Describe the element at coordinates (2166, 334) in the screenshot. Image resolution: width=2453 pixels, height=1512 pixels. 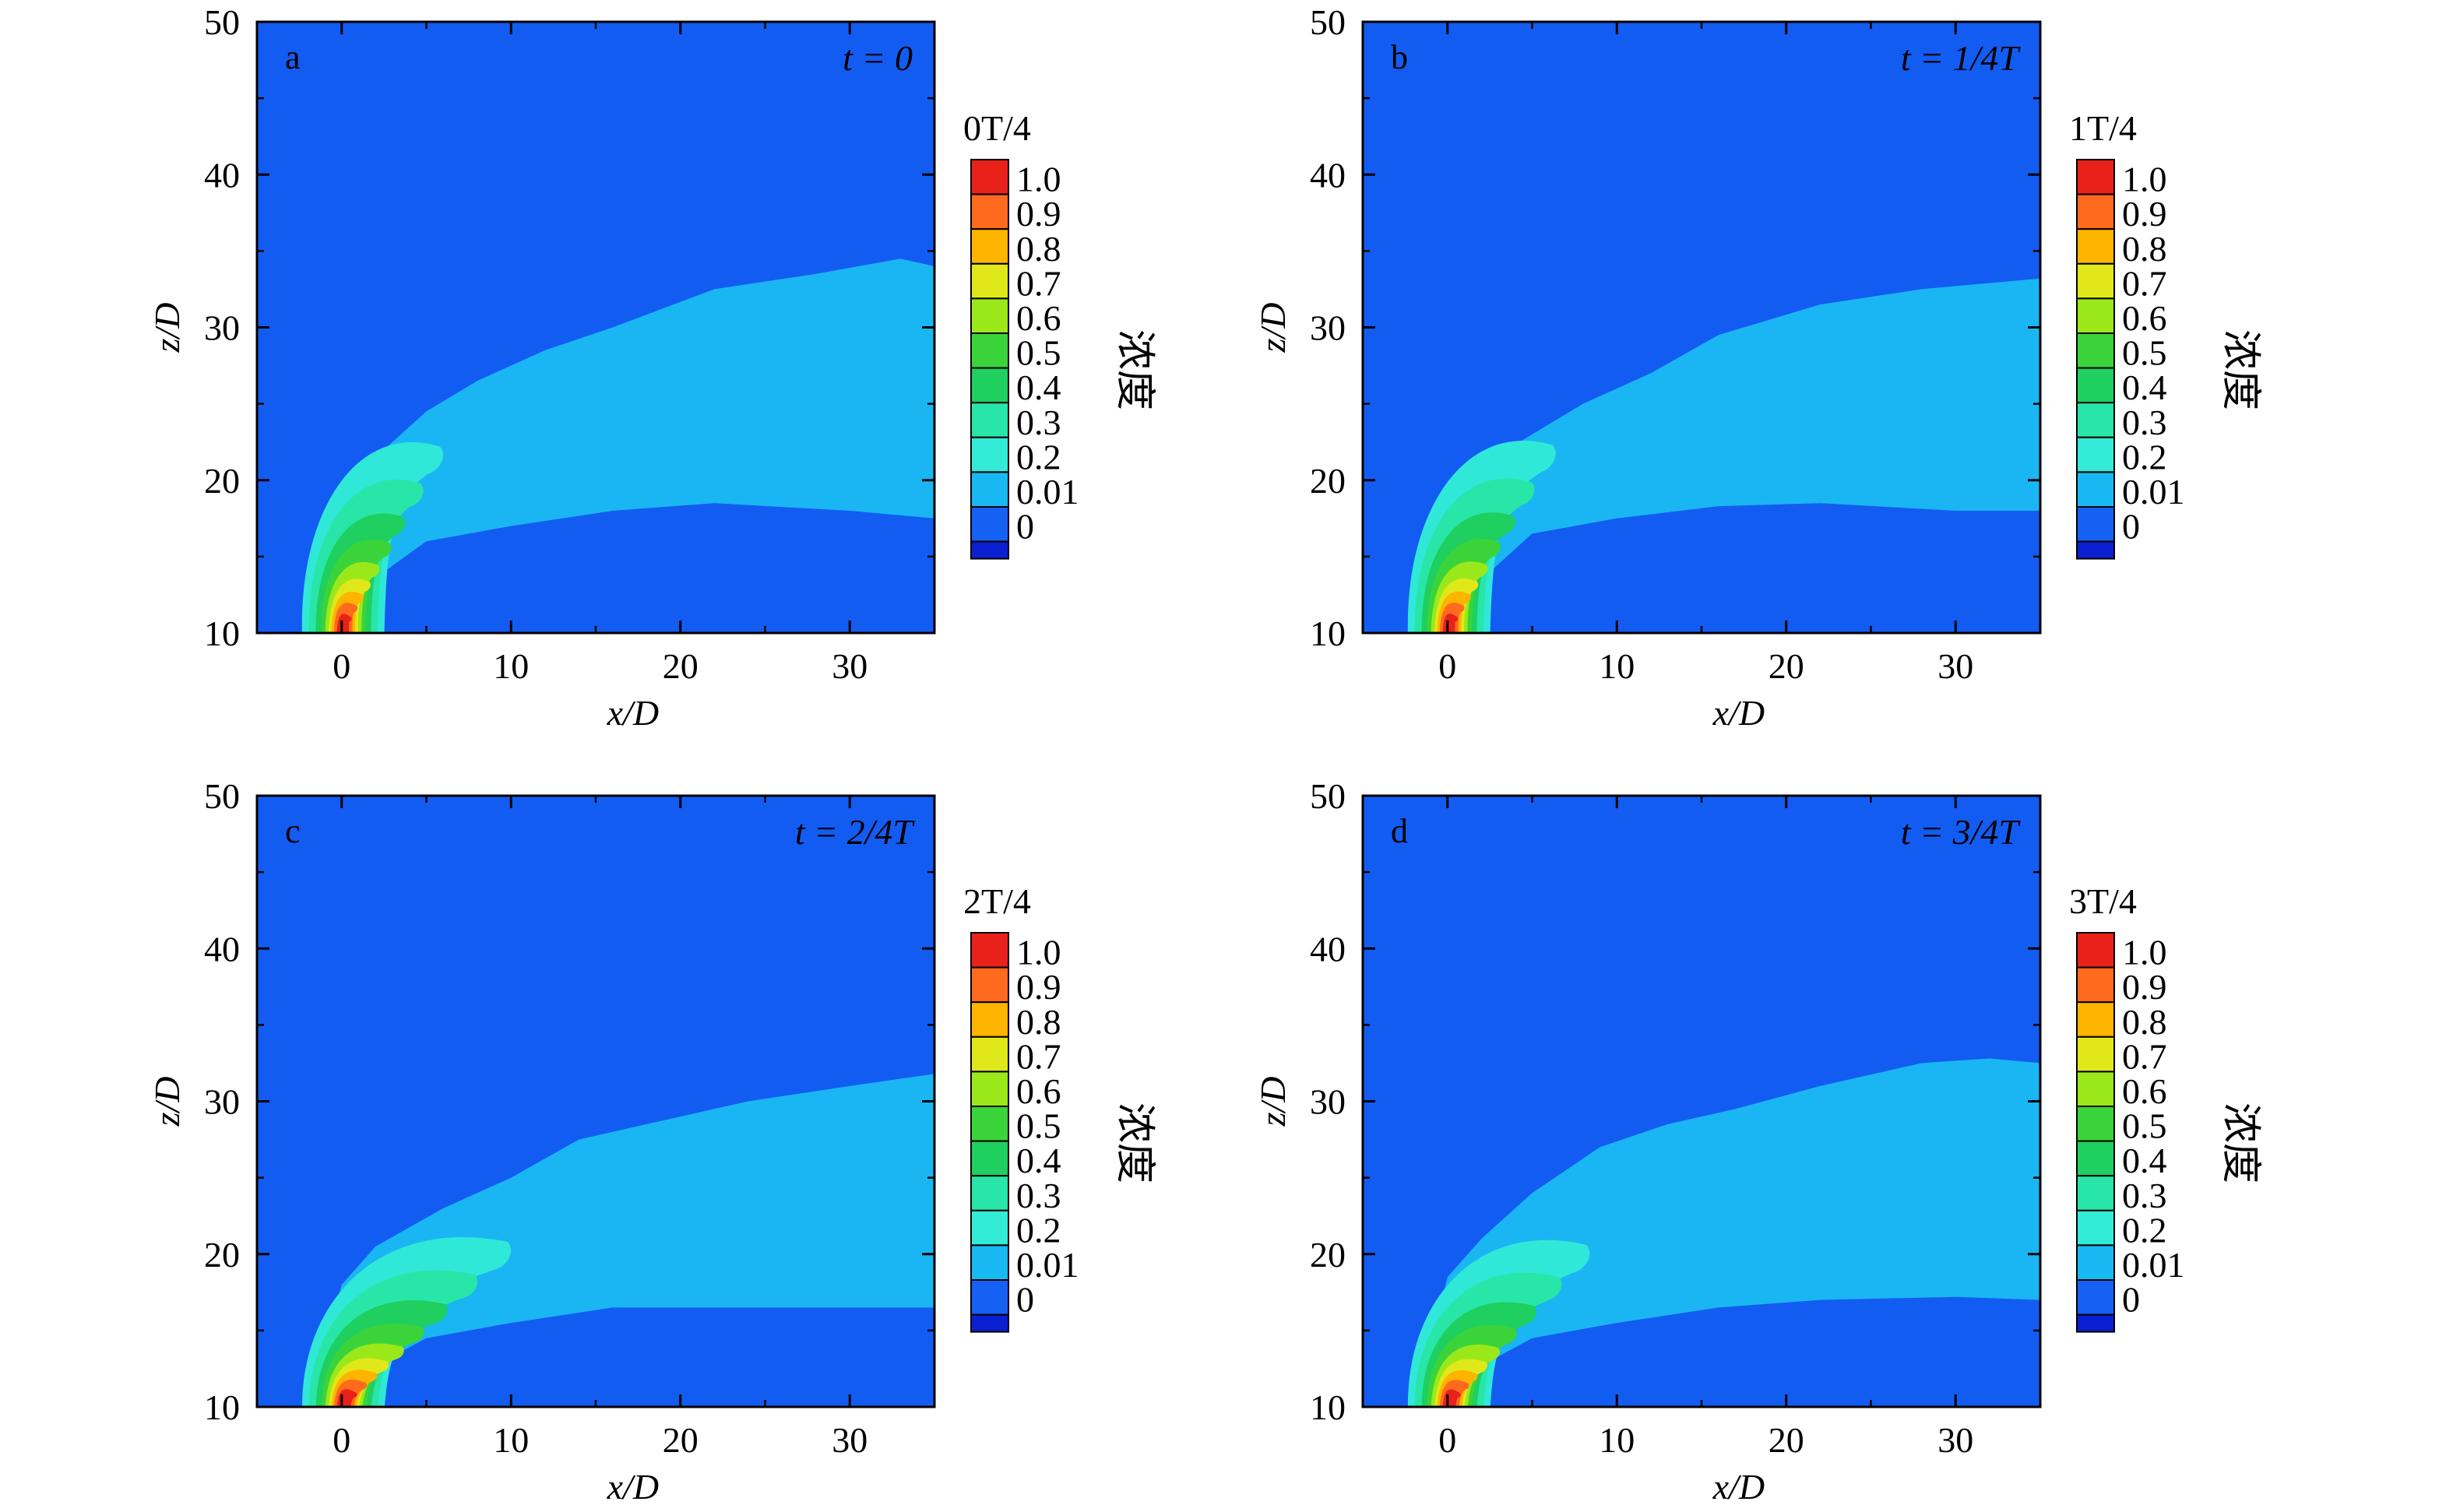
I see `colorbar: 1T/4 1.00.90.80.70.60.50.40.30.20.010 浓度` at that location.